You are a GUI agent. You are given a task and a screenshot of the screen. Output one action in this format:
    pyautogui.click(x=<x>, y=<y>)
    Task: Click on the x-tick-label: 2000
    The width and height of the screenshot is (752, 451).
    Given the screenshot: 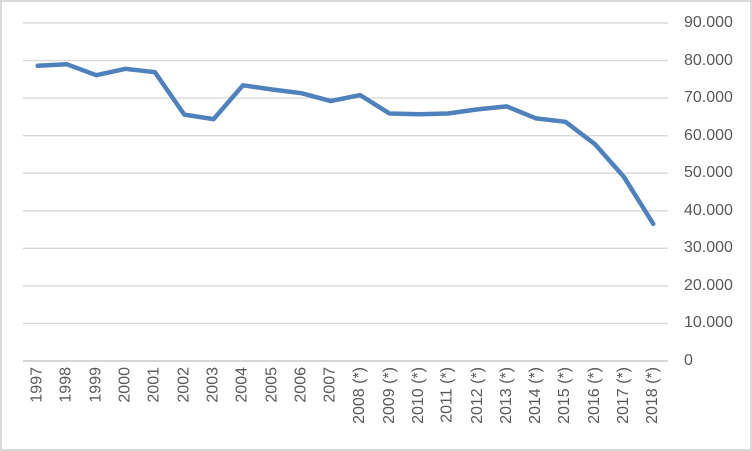 What is the action you would take?
    pyautogui.click(x=125, y=385)
    